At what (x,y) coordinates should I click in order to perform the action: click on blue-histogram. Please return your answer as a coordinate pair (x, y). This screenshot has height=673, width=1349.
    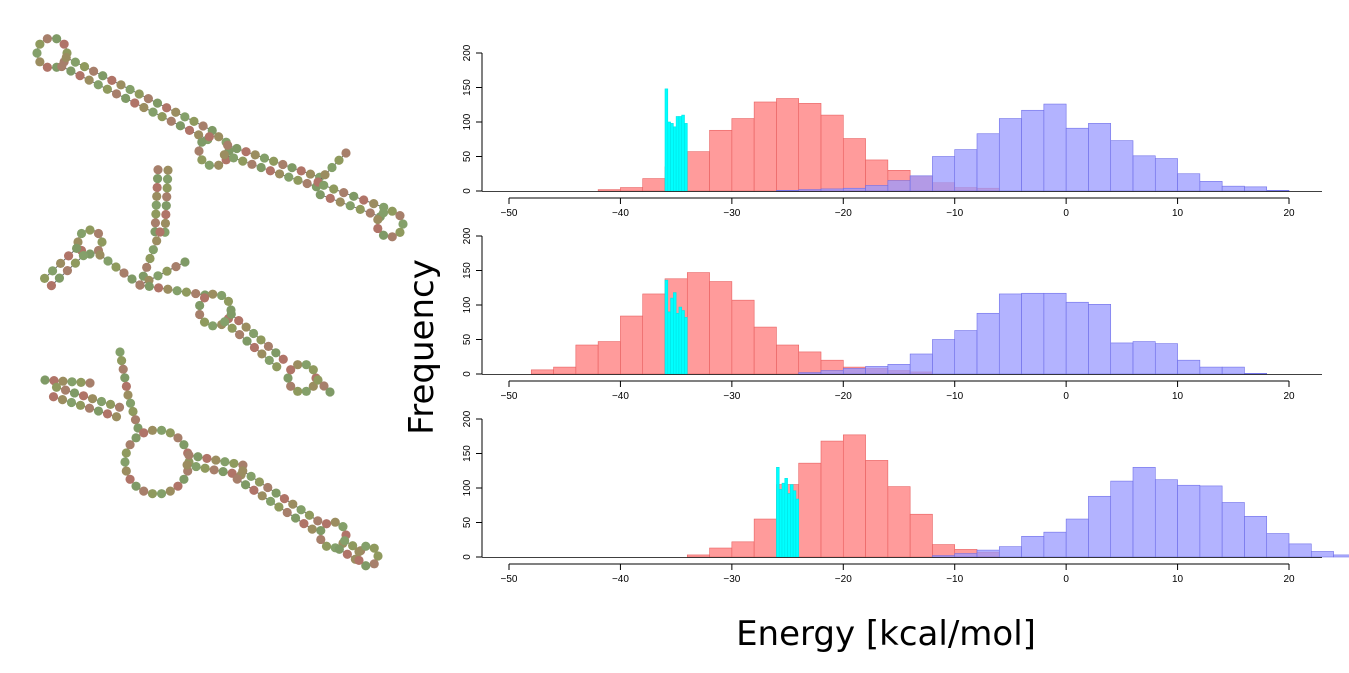
    Looking at the image, I should click on (1033, 333).